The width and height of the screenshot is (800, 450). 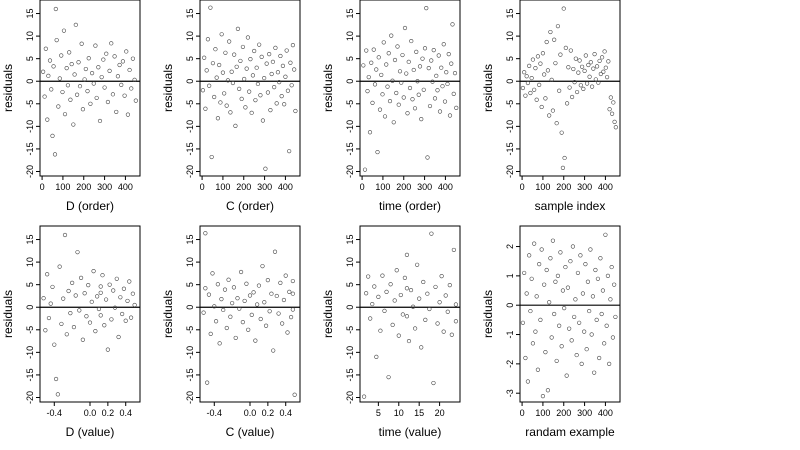 What do you see at coordinates (250, 206) in the screenshot?
I see `x-axis-title: C (order)` at bounding box center [250, 206].